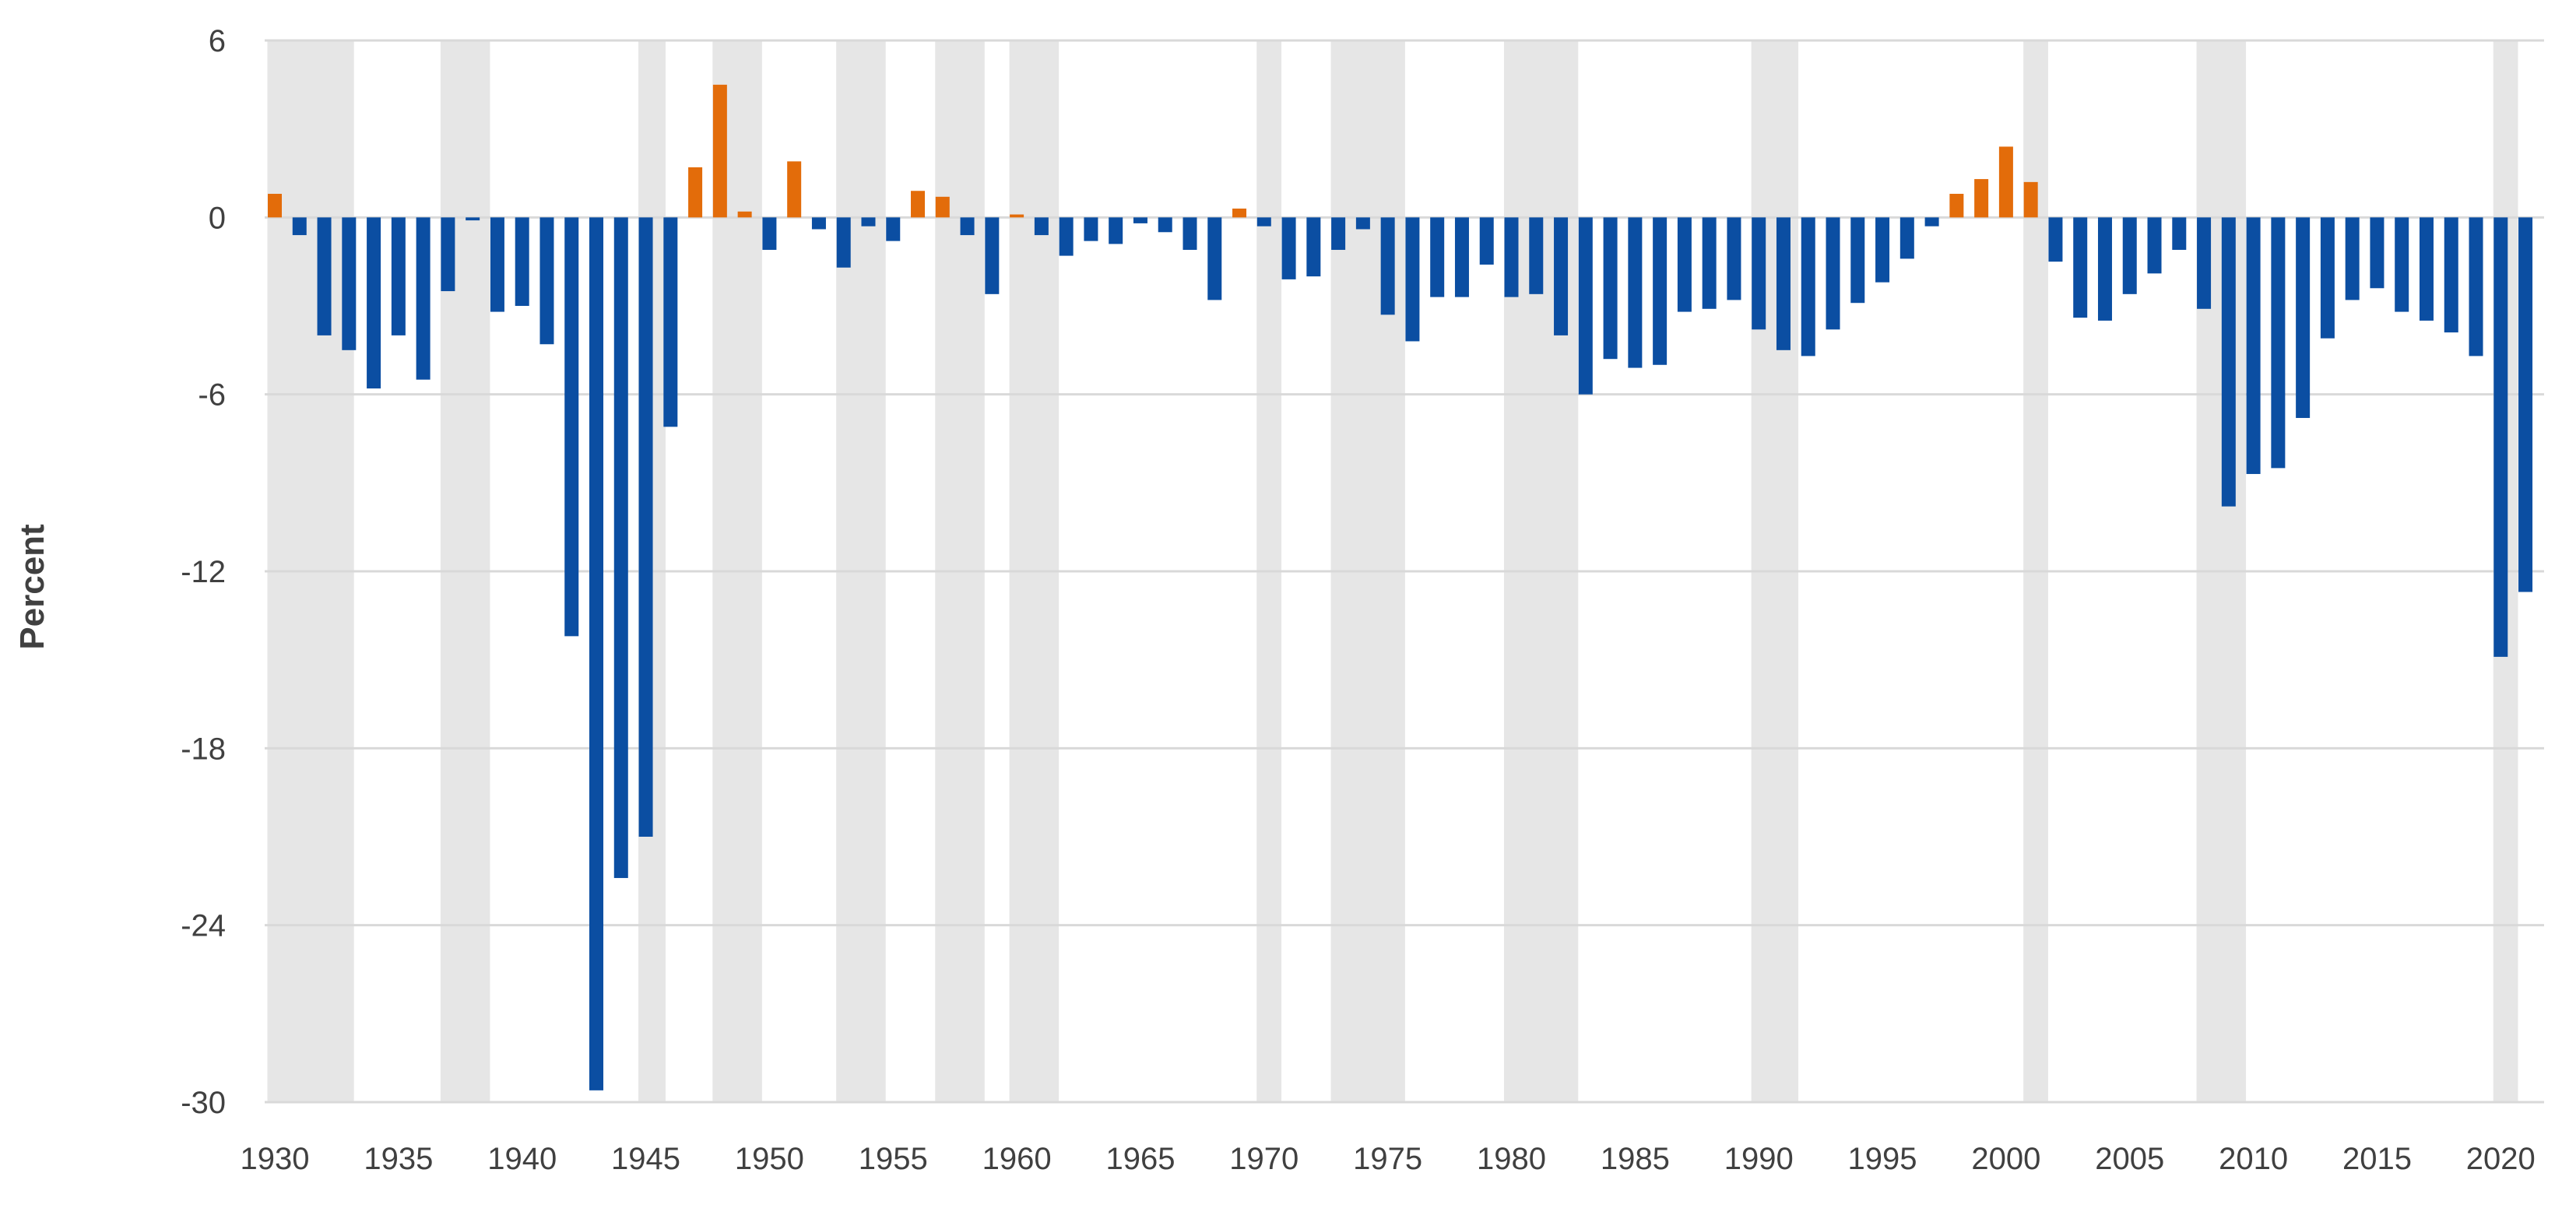 This screenshot has height=1208, width=2576. Describe the element at coordinates (2129, 1159) in the screenshot. I see `x-tick-label: 2005` at that location.